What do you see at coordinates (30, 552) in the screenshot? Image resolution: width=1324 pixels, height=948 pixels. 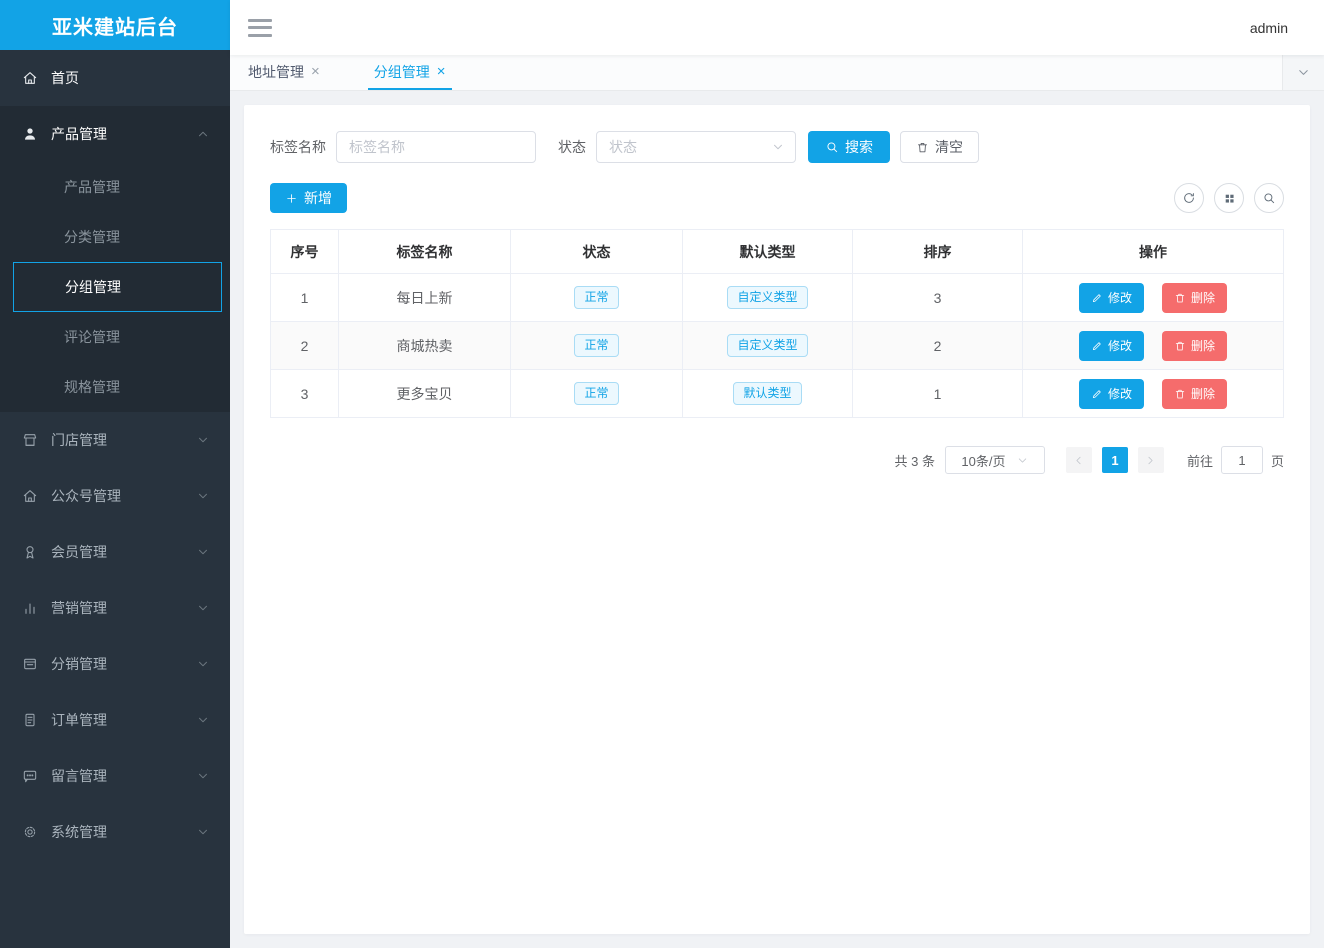 I see `medal-icon` at bounding box center [30, 552].